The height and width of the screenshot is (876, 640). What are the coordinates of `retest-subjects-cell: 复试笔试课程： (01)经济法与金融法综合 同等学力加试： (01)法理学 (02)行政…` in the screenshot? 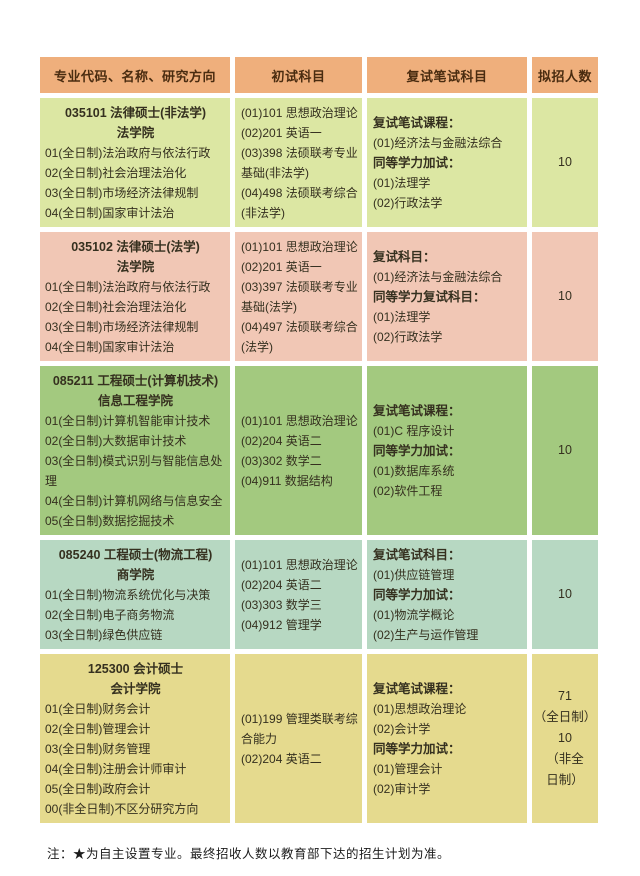 It's located at (447, 162).